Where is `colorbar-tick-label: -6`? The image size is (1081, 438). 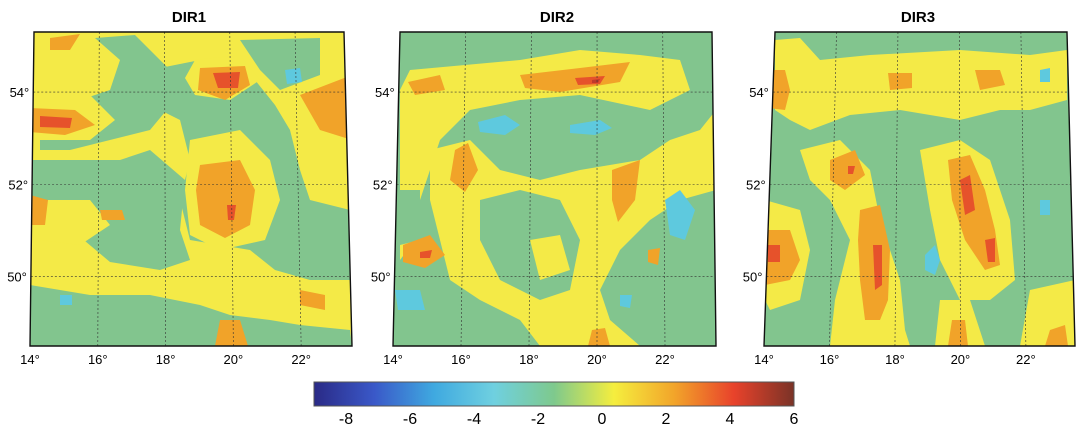
colorbar-tick-label: -6 is located at coordinates (410, 419).